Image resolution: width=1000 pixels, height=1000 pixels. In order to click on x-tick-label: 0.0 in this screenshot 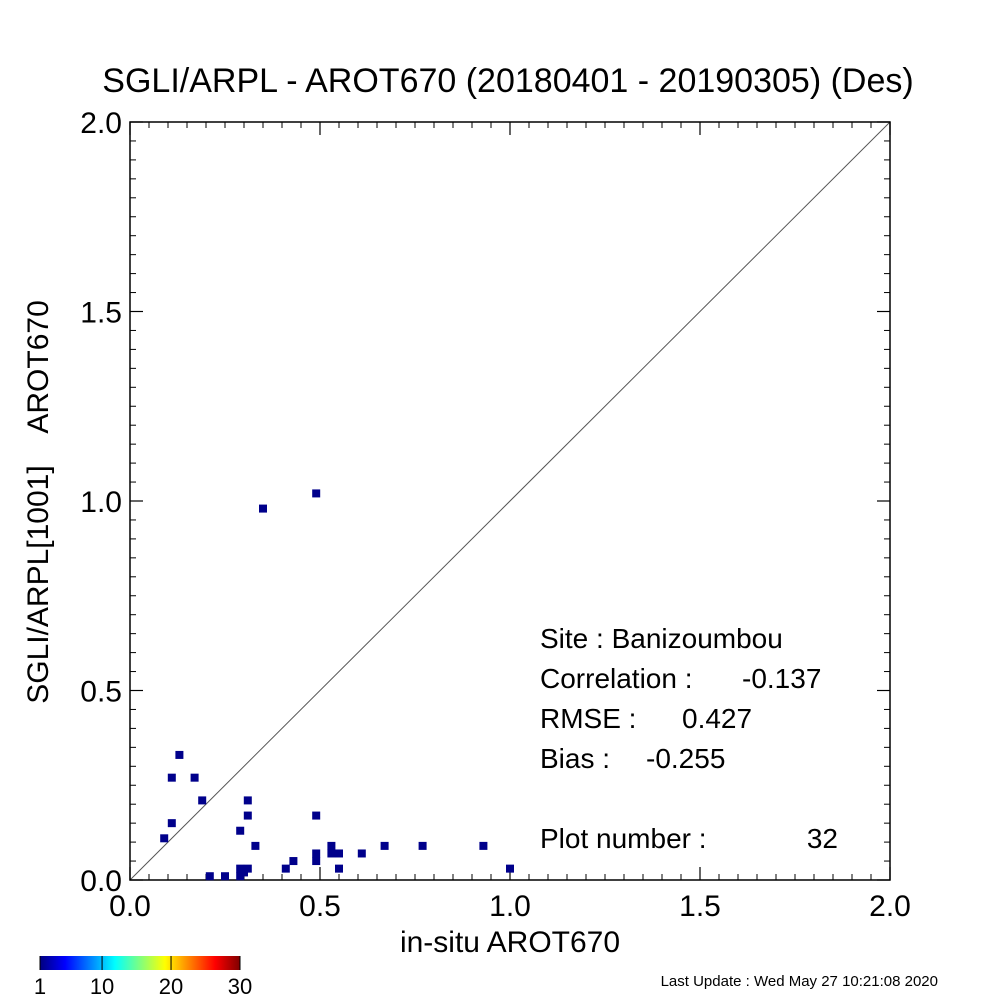, I will do `click(130, 906)`.